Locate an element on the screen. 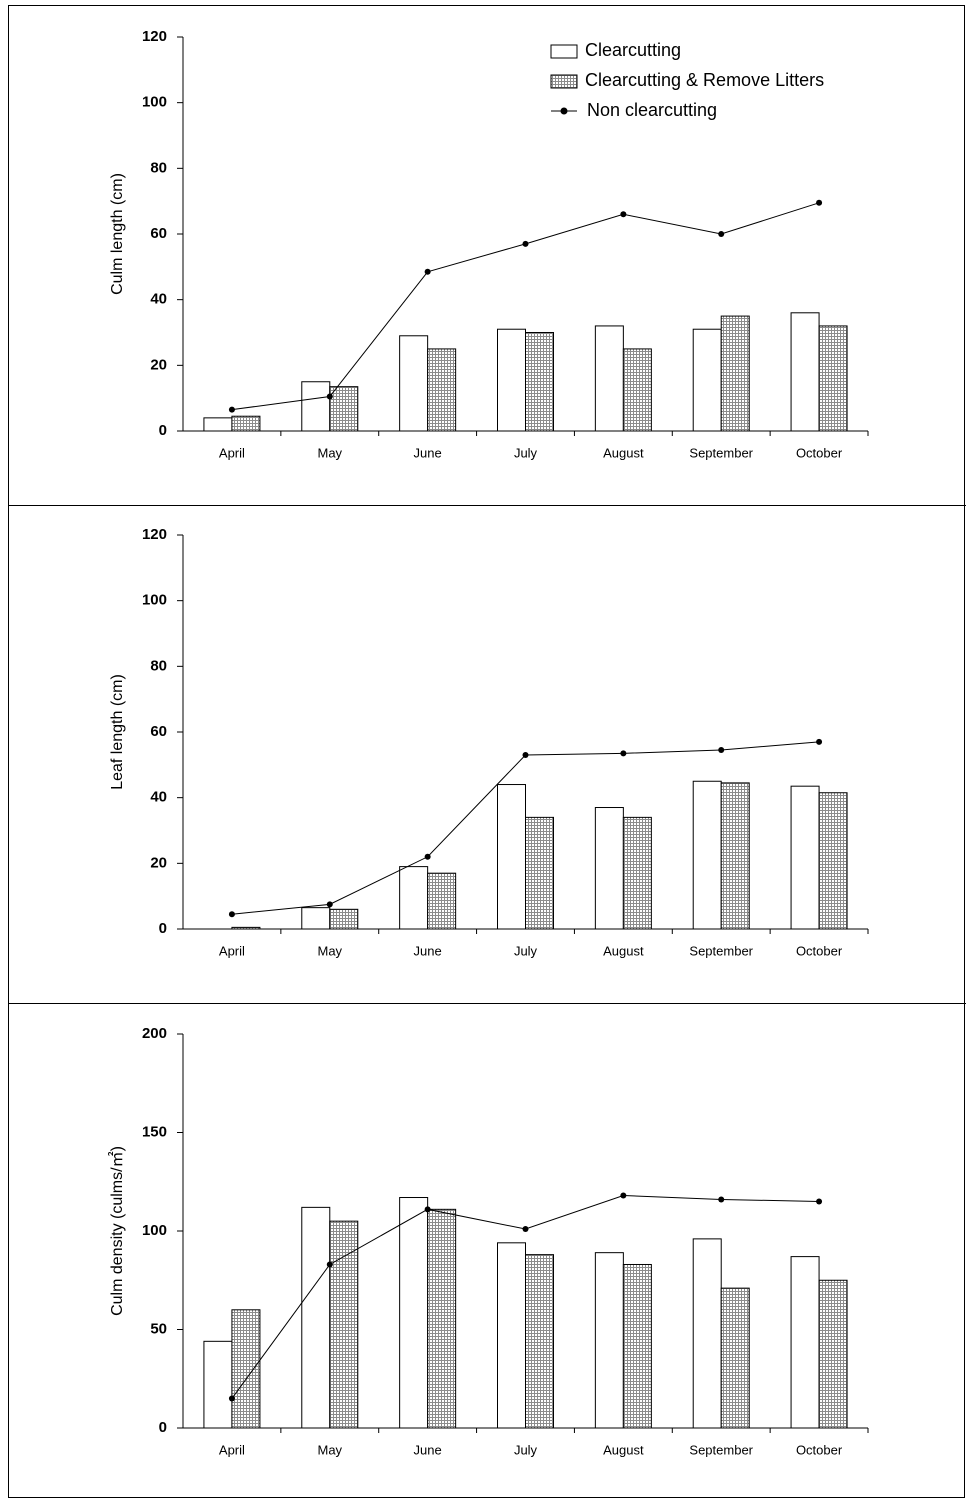  y-axis-title: Culm length (cm) is located at coordinates (117, 234).